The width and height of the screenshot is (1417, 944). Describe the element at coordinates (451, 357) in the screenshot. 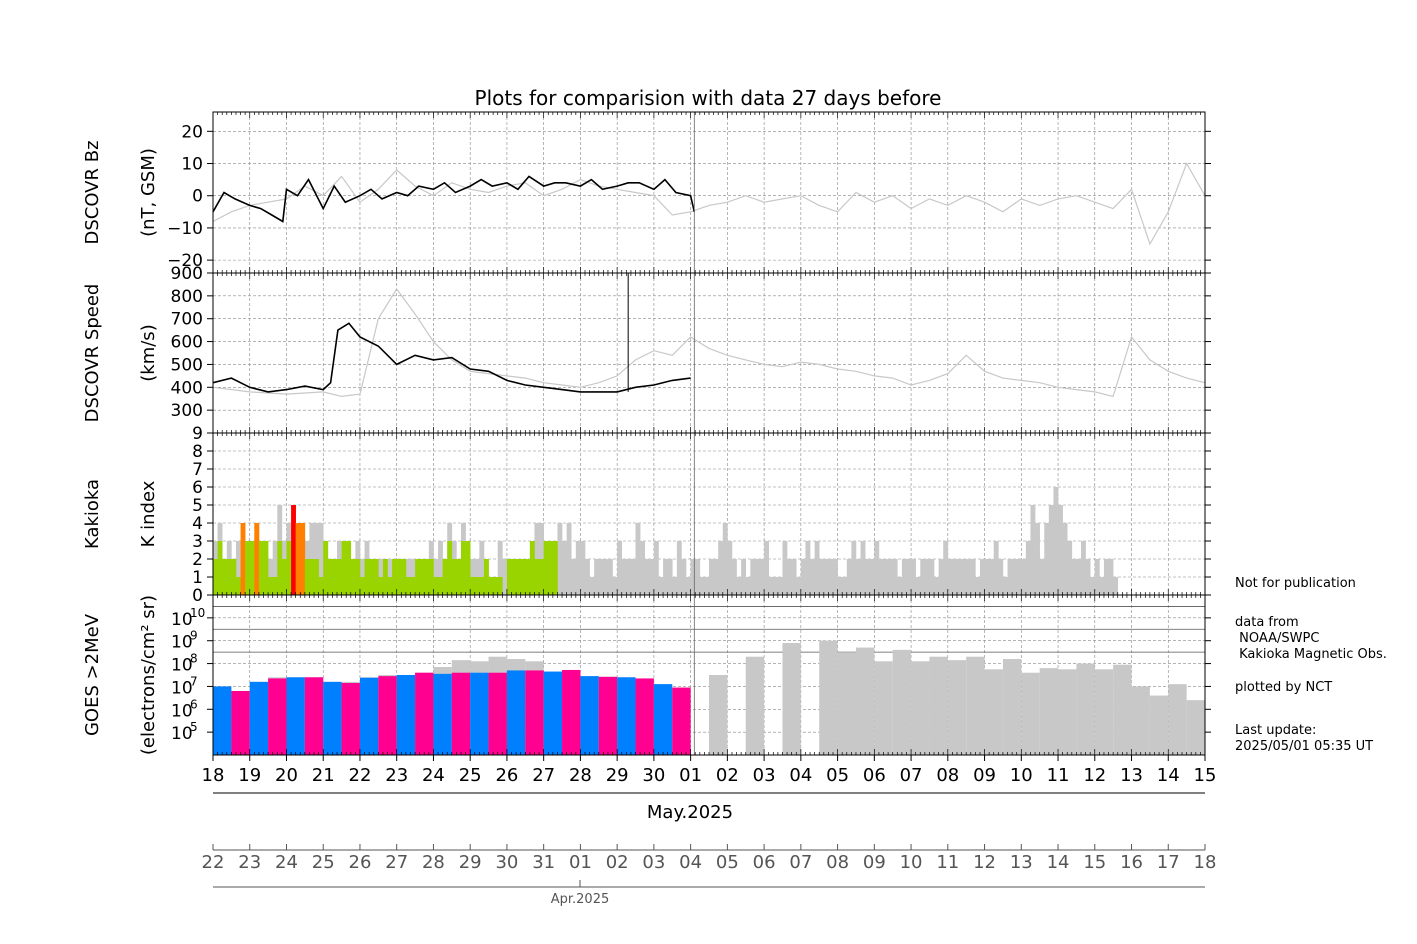

I see `series-current-line` at that location.